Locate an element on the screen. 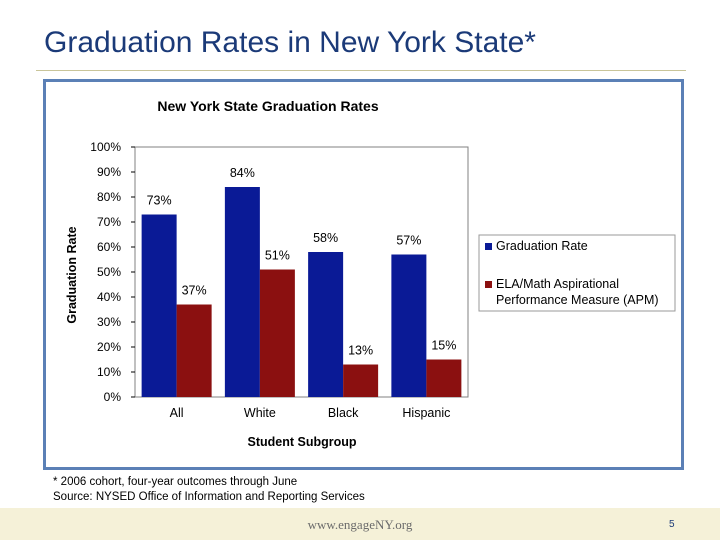 Image resolution: width=720 pixels, height=540 pixels. y-tick-label: 10% is located at coordinates (109, 372).